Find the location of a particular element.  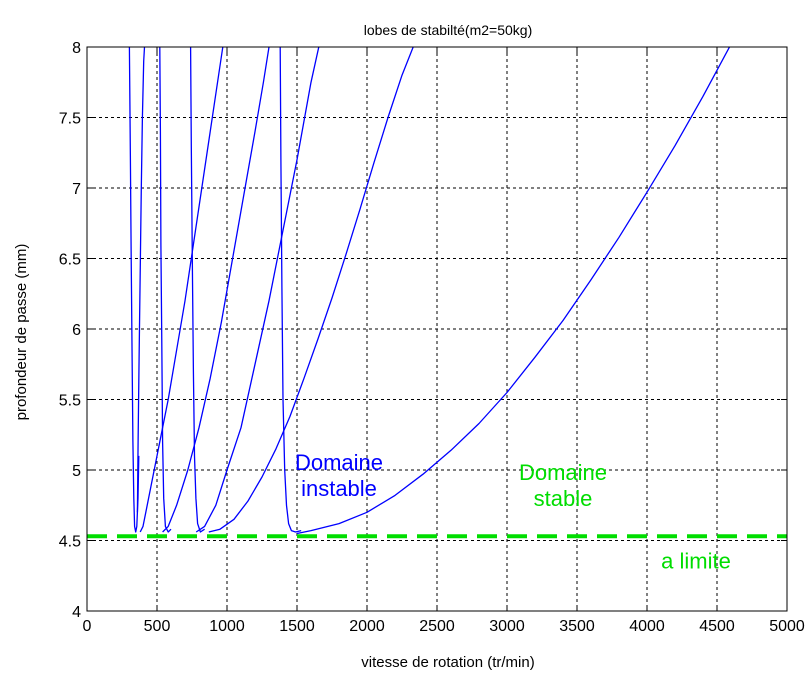

y-axis-label: profondeur de passe (mm) is located at coordinates (21, 332).